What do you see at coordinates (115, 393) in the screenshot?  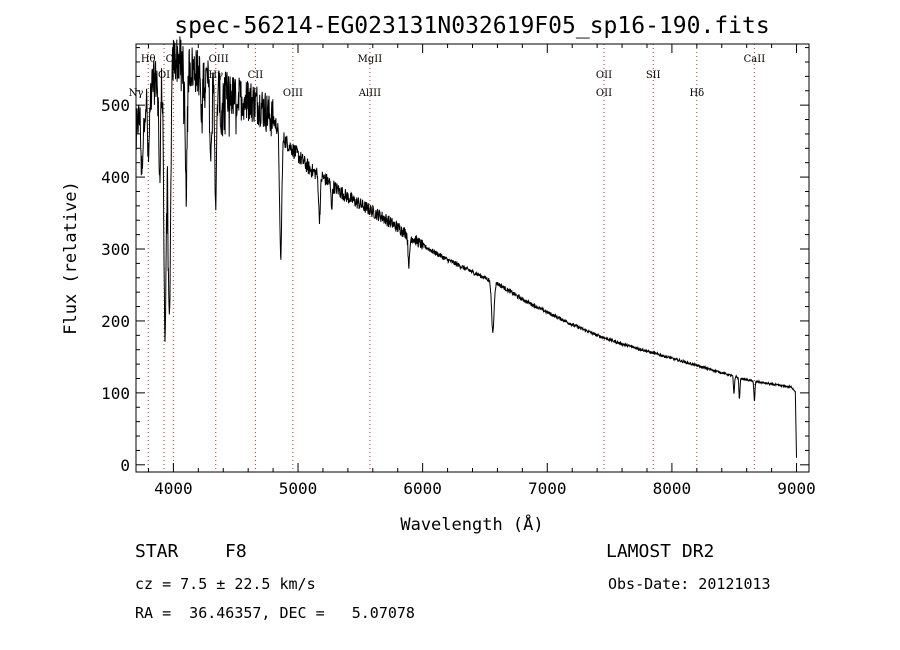 I see `y-tick-label: 100` at bounding box center [115, 393].